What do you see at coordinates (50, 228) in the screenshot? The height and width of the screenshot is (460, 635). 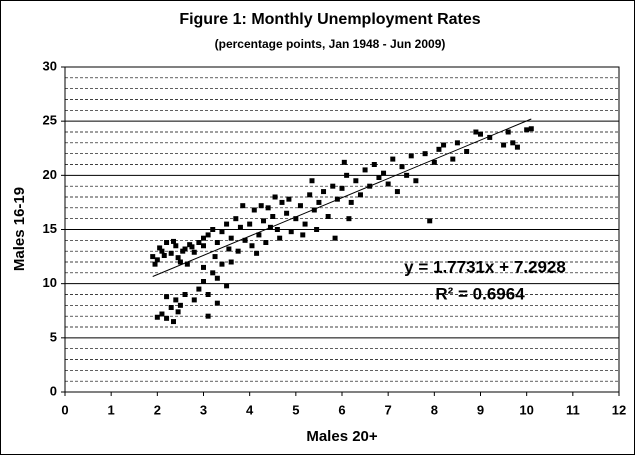 I see `y-tick-label: 15` at bounding box center [50, 228].